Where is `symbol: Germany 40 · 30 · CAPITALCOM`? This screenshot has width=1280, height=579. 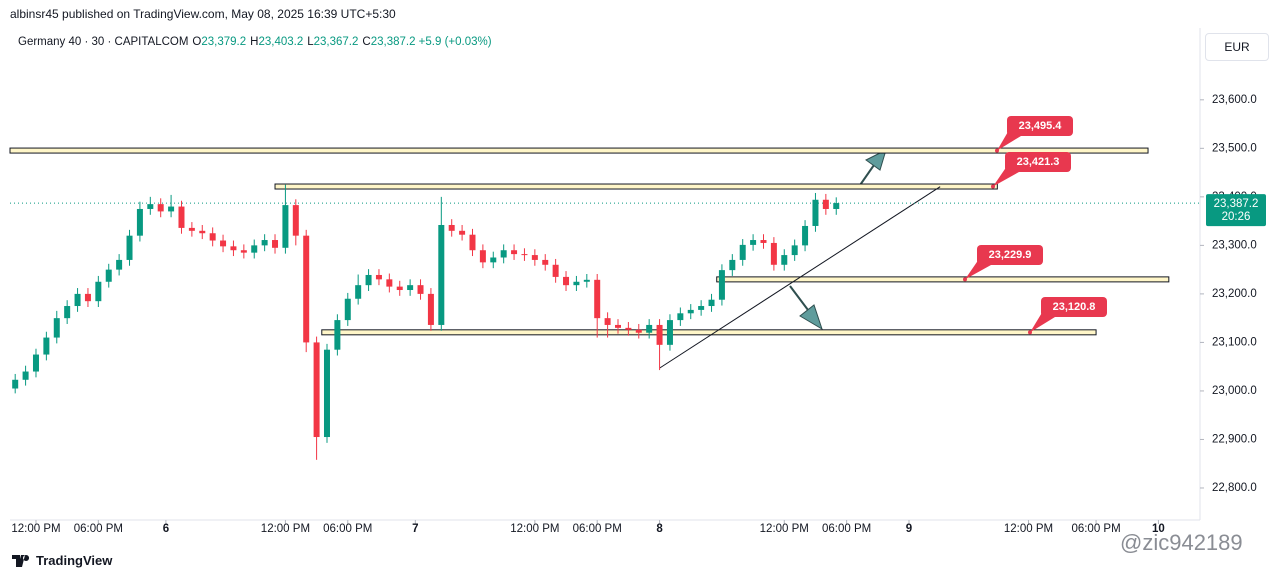
symbol: Germany 40 · 30 · CAPITALCOM is located at coordinates (103, 42).